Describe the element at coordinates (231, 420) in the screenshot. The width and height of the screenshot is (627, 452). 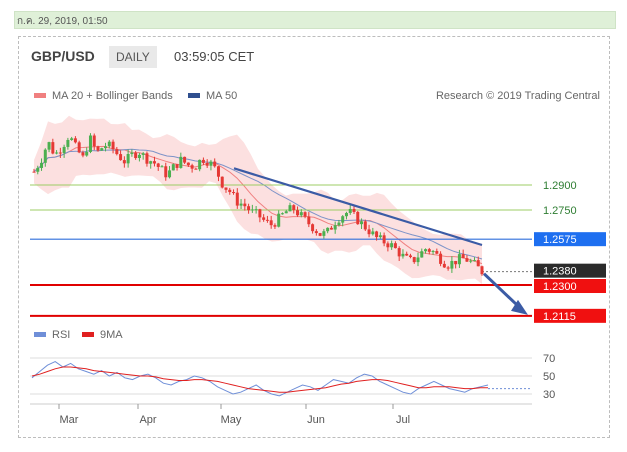
I see `x-tick-label-may: May` at that location.